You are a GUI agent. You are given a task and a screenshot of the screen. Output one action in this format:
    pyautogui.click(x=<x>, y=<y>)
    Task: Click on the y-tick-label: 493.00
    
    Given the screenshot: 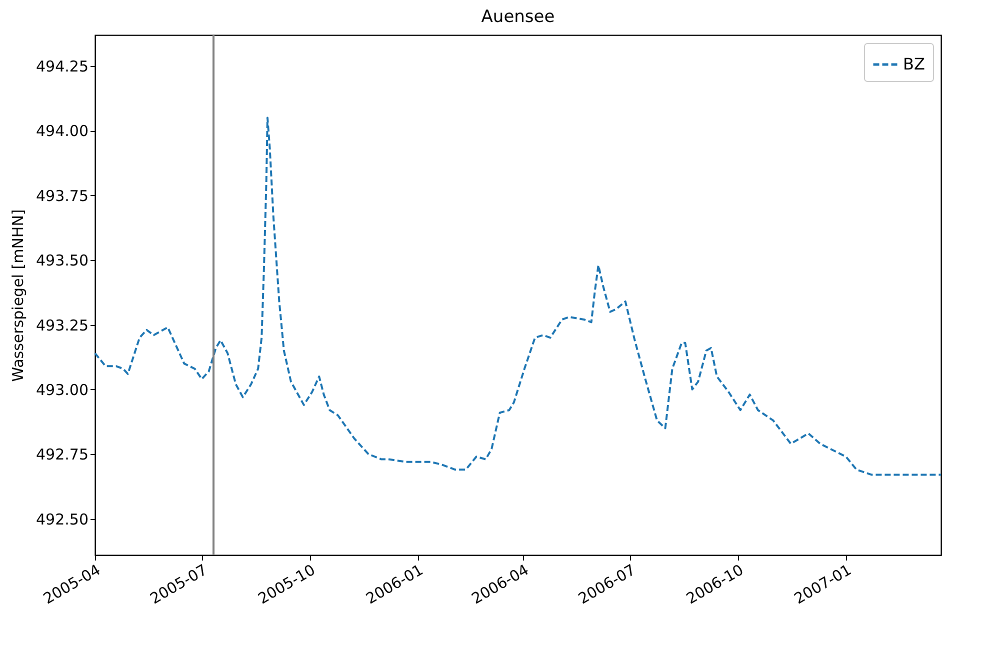 What is the action you would take?
    pyautogui.click(x=62, y=389)
    